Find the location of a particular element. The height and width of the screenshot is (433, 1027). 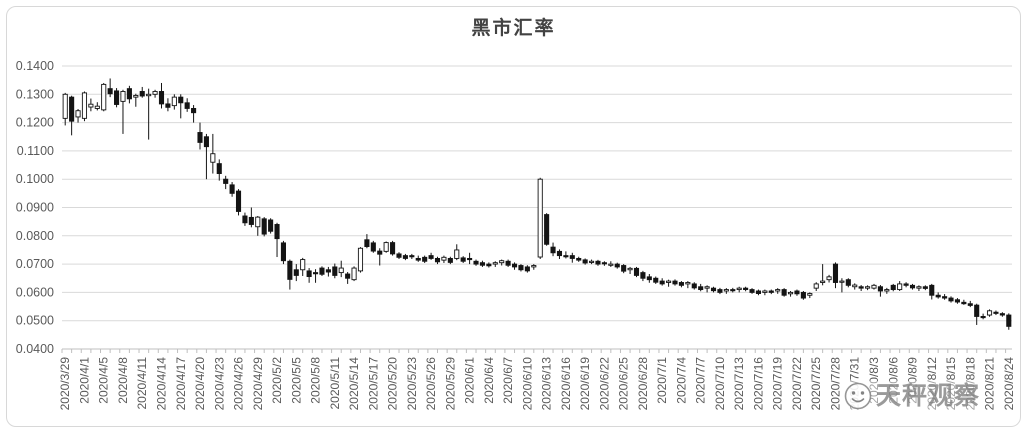

svg-text: 0.0400 is located at coordinates (35, 349).